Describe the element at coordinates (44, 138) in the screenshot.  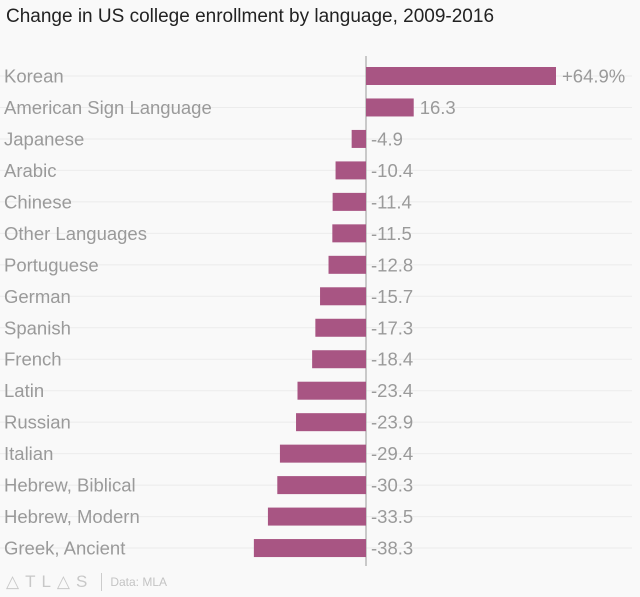
I see `category-label: Japanese` at that location.